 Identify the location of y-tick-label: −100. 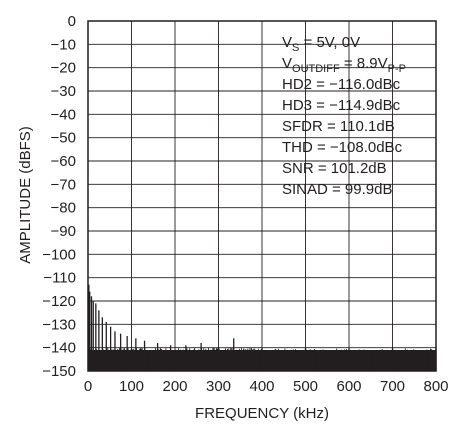
(59, 254).